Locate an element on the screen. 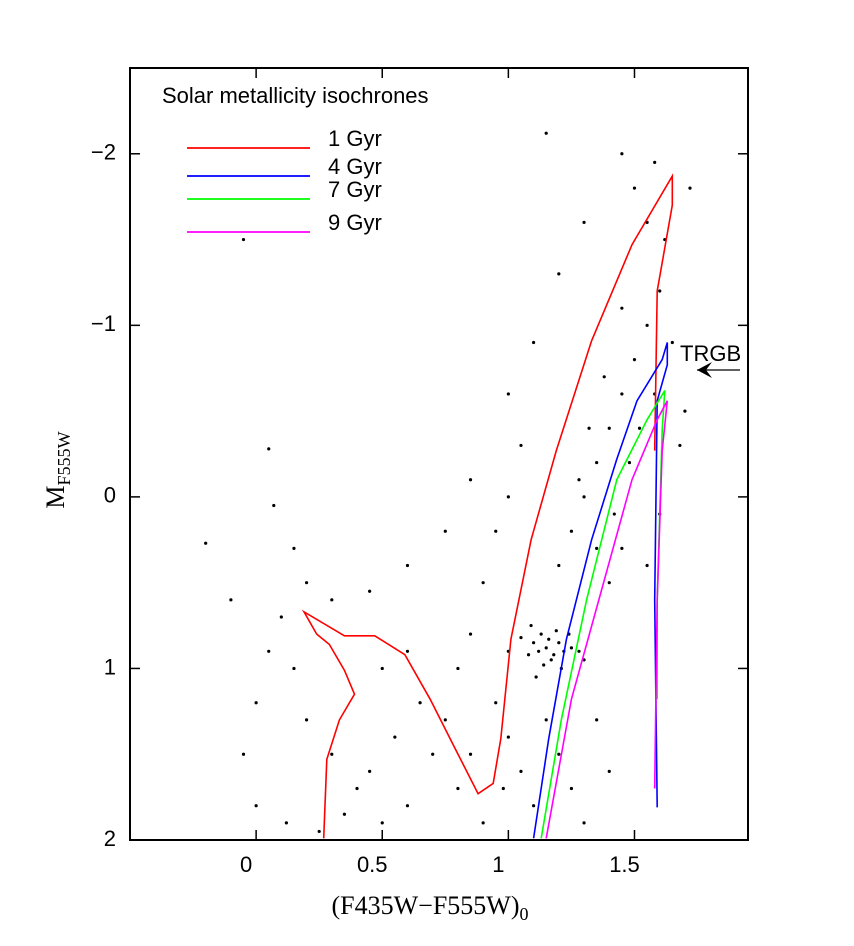  legend-title: Solar metallicity isochrones is located at coordinates (295, 95).